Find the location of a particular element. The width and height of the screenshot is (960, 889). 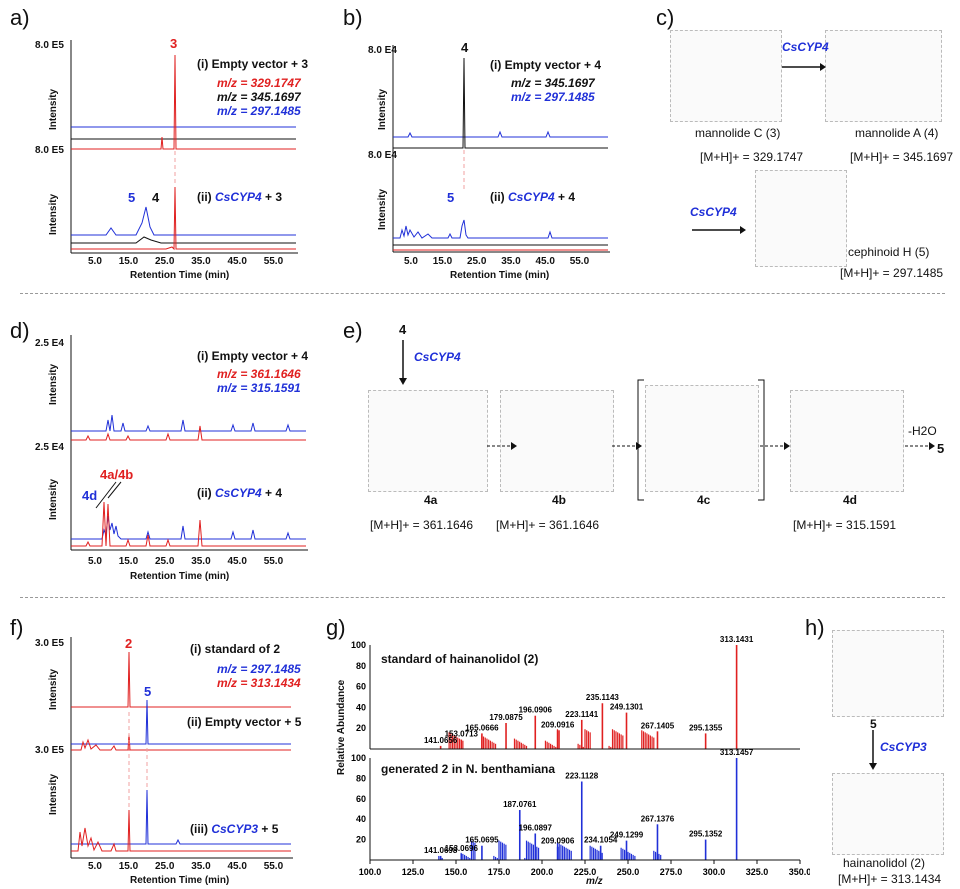

structure-hainanolidol is located at coordinates (888, 814).